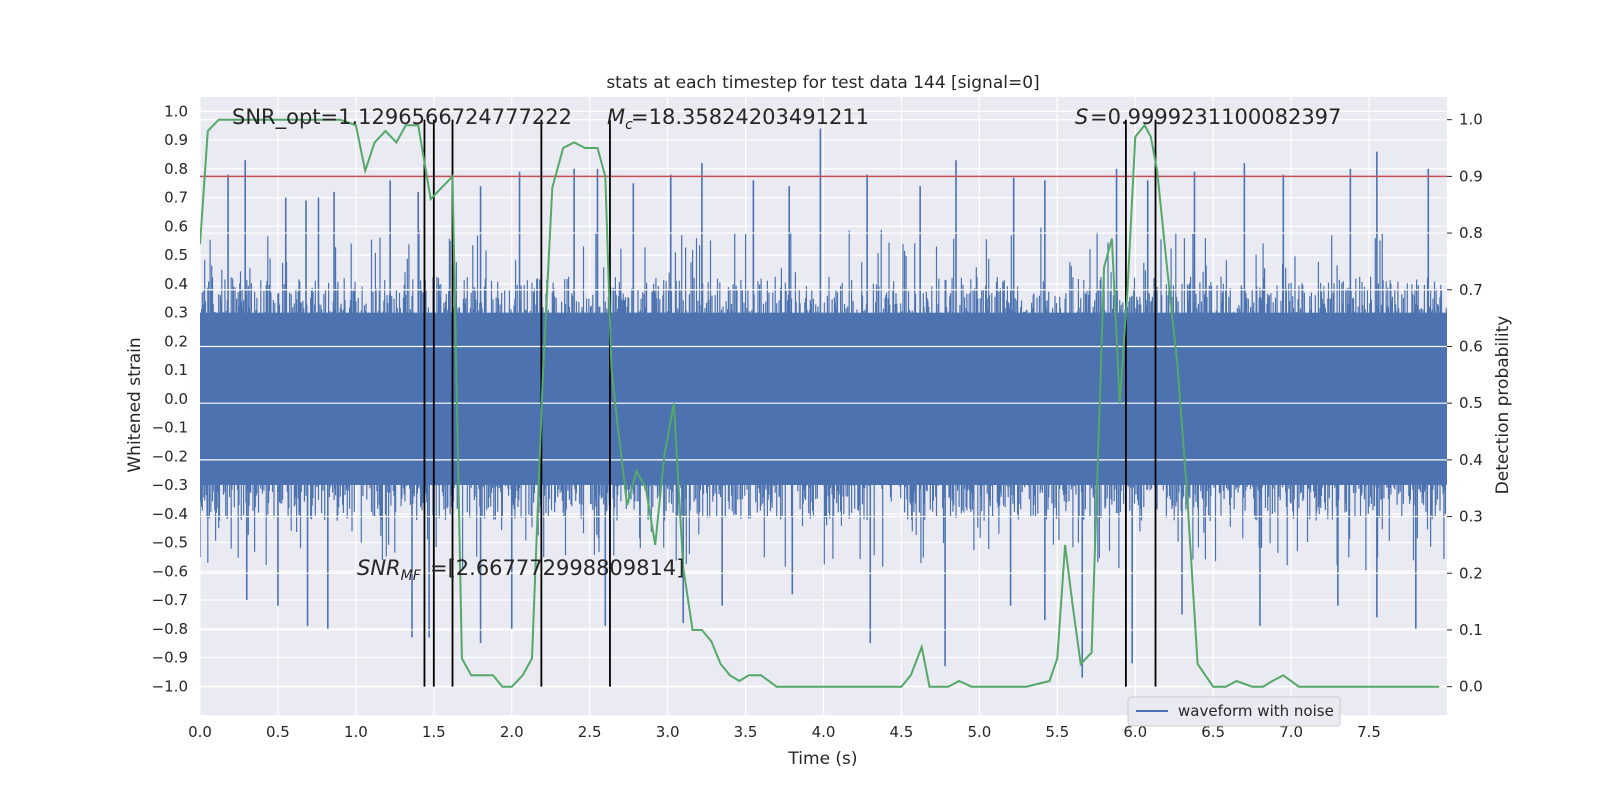 Image resolution: width=1600 pixels, height=800 pixels. I want to click on legend: waveform with noise, so click(1234, 711).